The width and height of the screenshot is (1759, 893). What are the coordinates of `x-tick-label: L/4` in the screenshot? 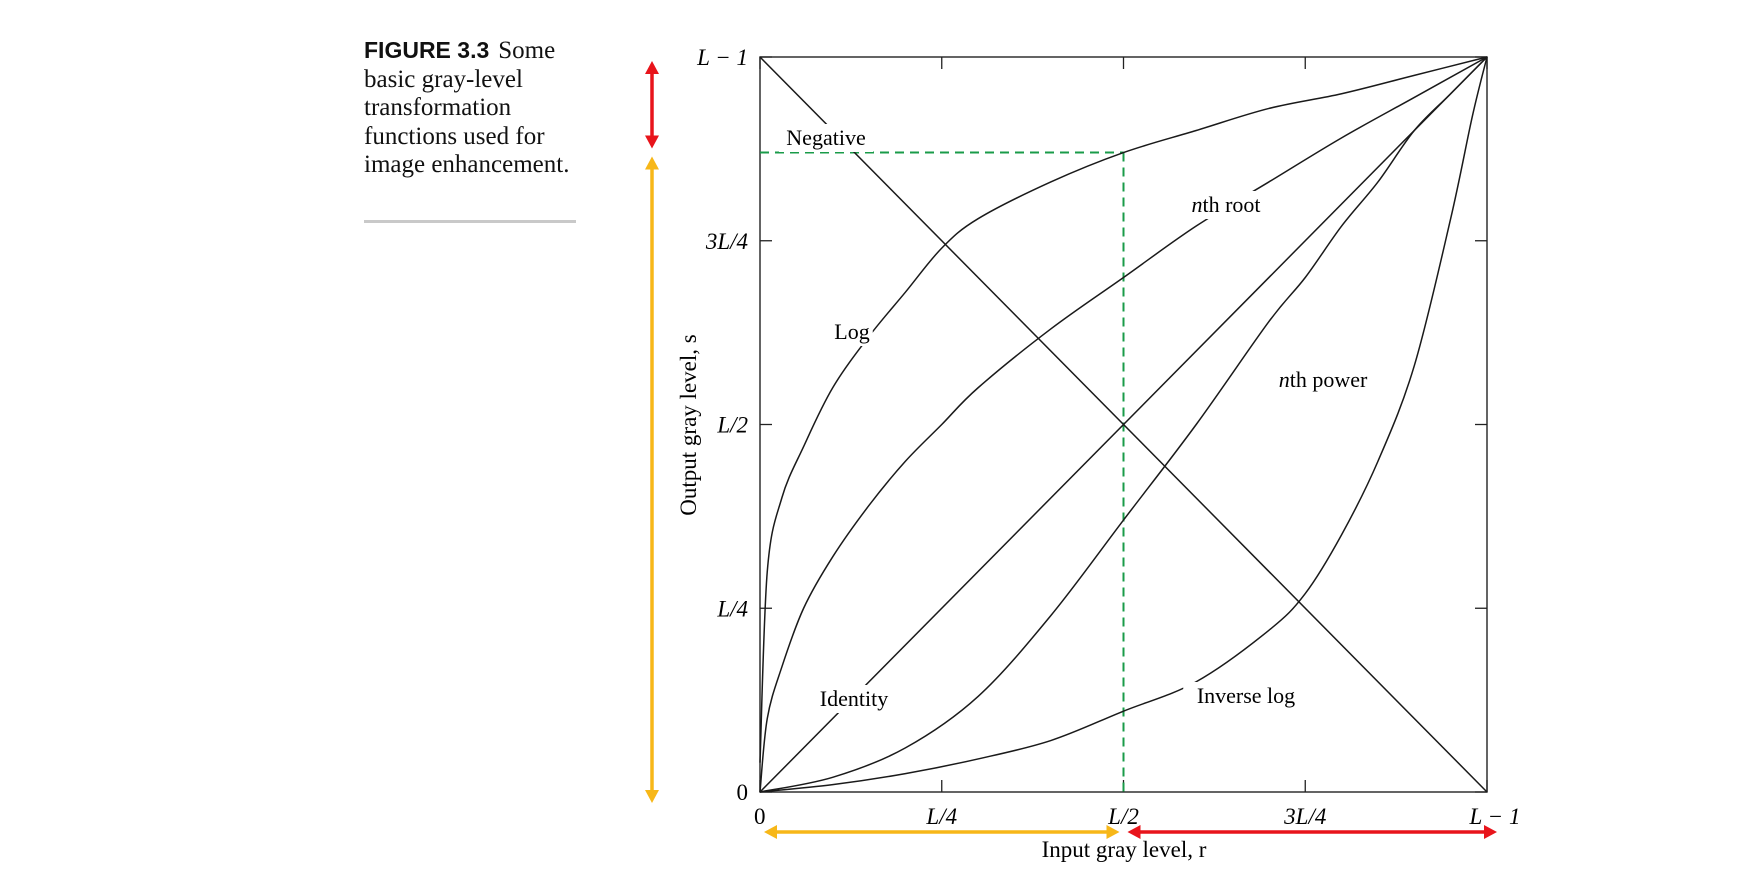 It's located at (941, 816).